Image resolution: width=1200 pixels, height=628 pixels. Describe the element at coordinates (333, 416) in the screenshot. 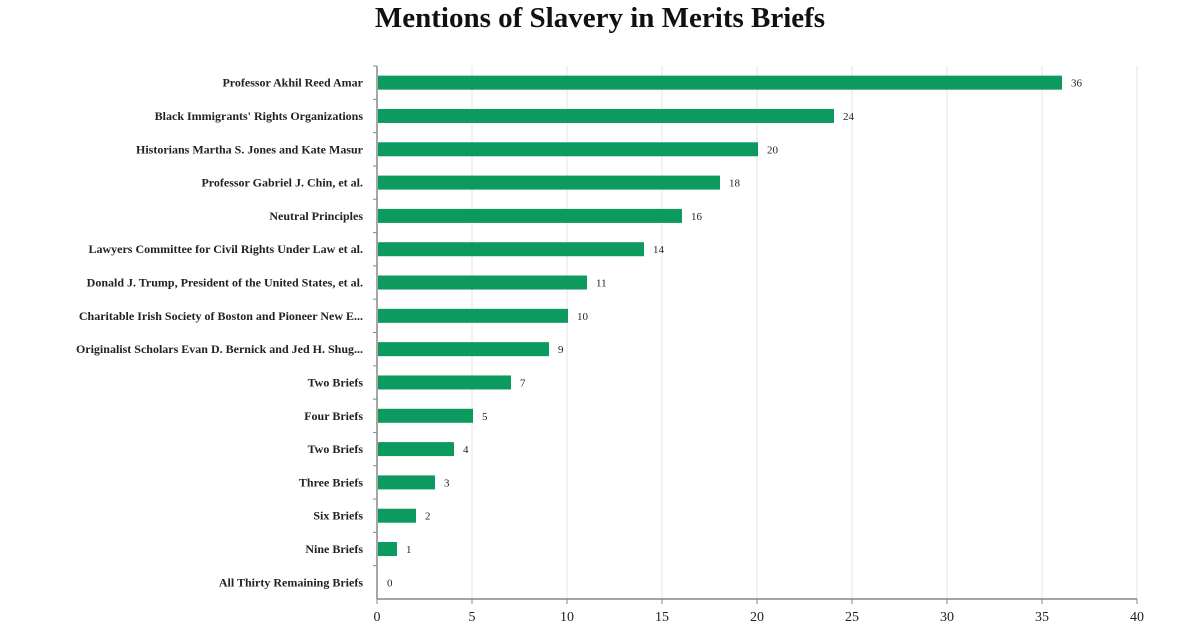

I see `category-label: Four Briefs` at that location.